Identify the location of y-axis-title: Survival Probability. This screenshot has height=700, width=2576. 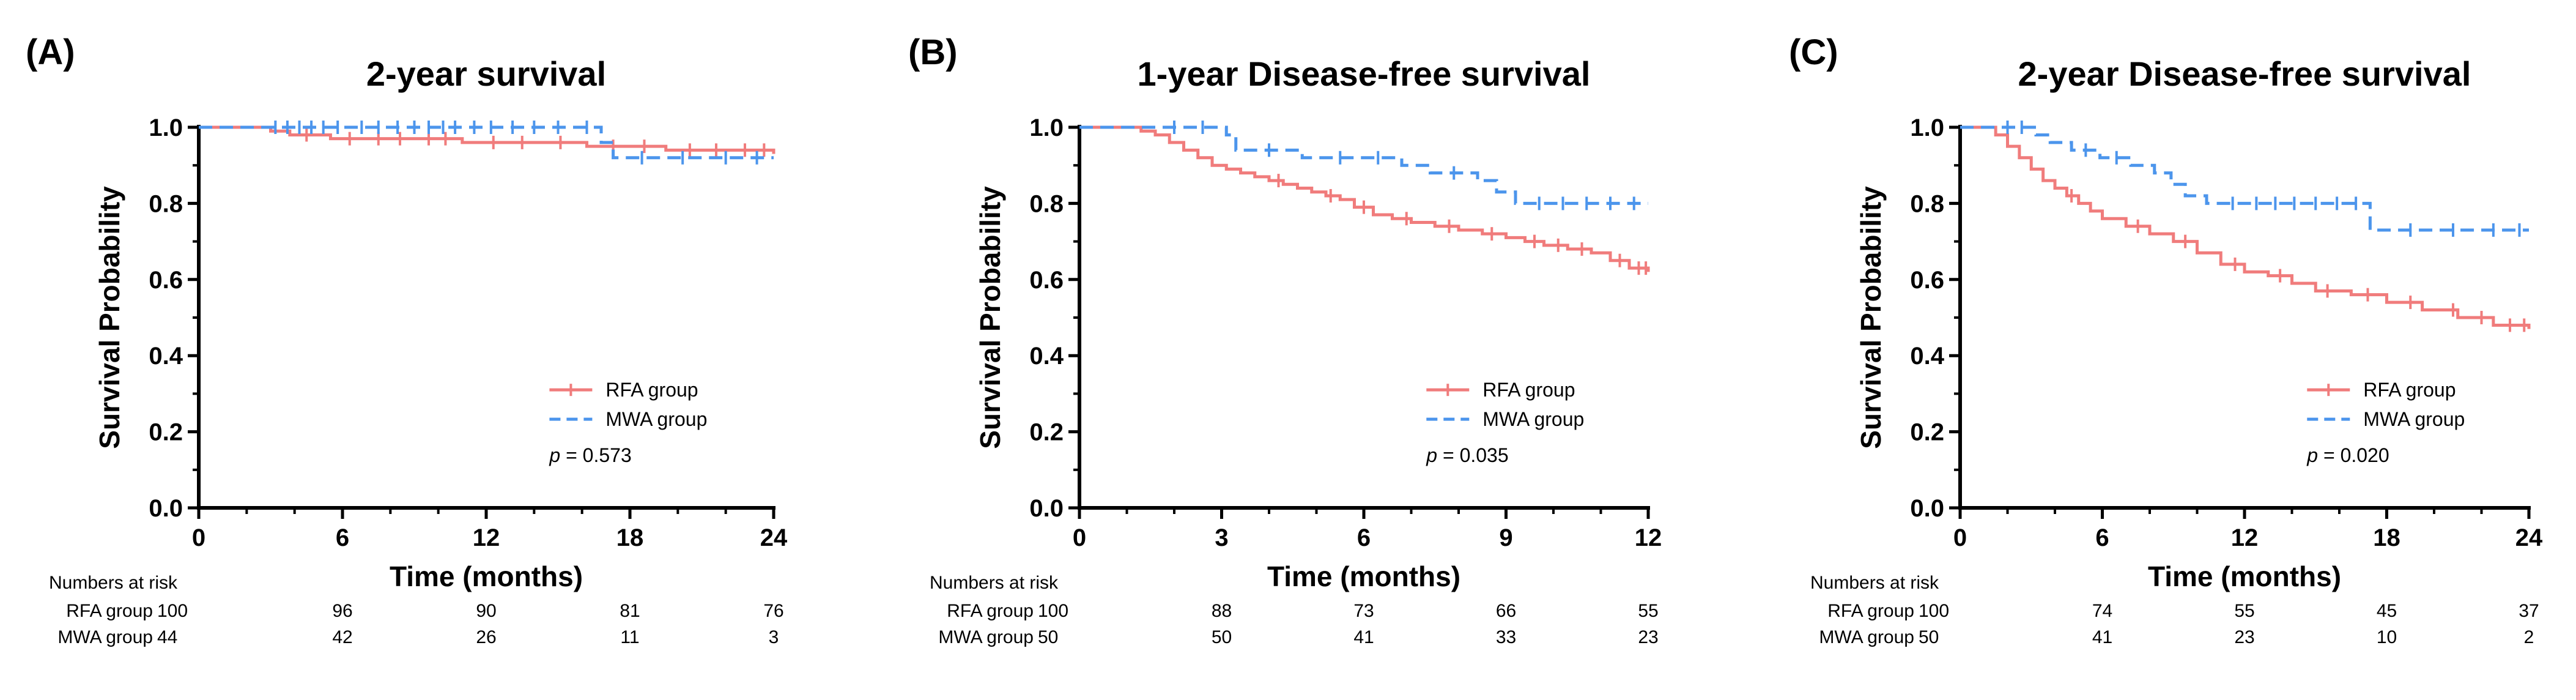
(1871, 318).